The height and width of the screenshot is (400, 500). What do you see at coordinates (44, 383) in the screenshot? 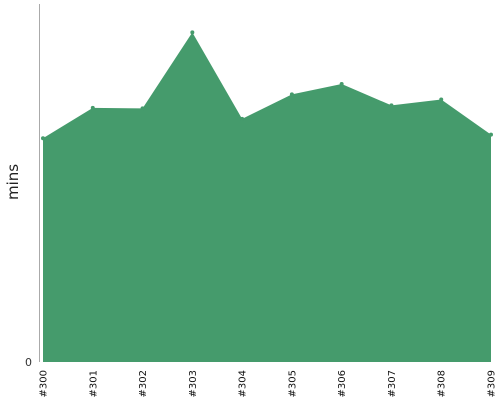
I see `x-tick-label: #300` at bounding box center [44, 383].